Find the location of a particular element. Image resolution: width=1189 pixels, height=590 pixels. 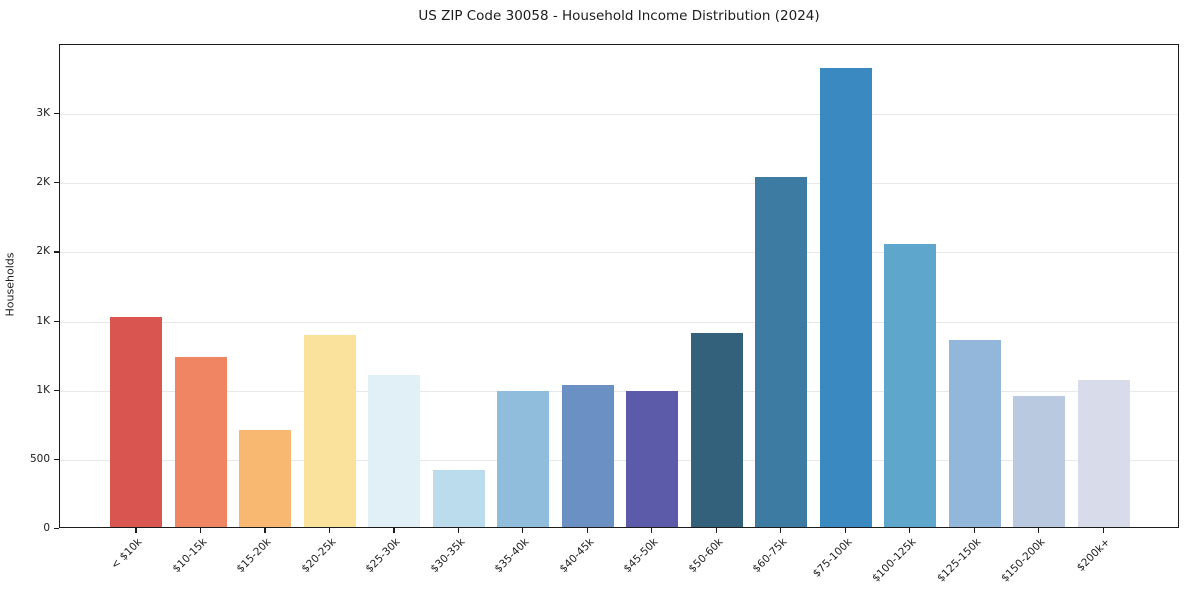

y-tick-label: 500 is located at coordinates (39, 458).